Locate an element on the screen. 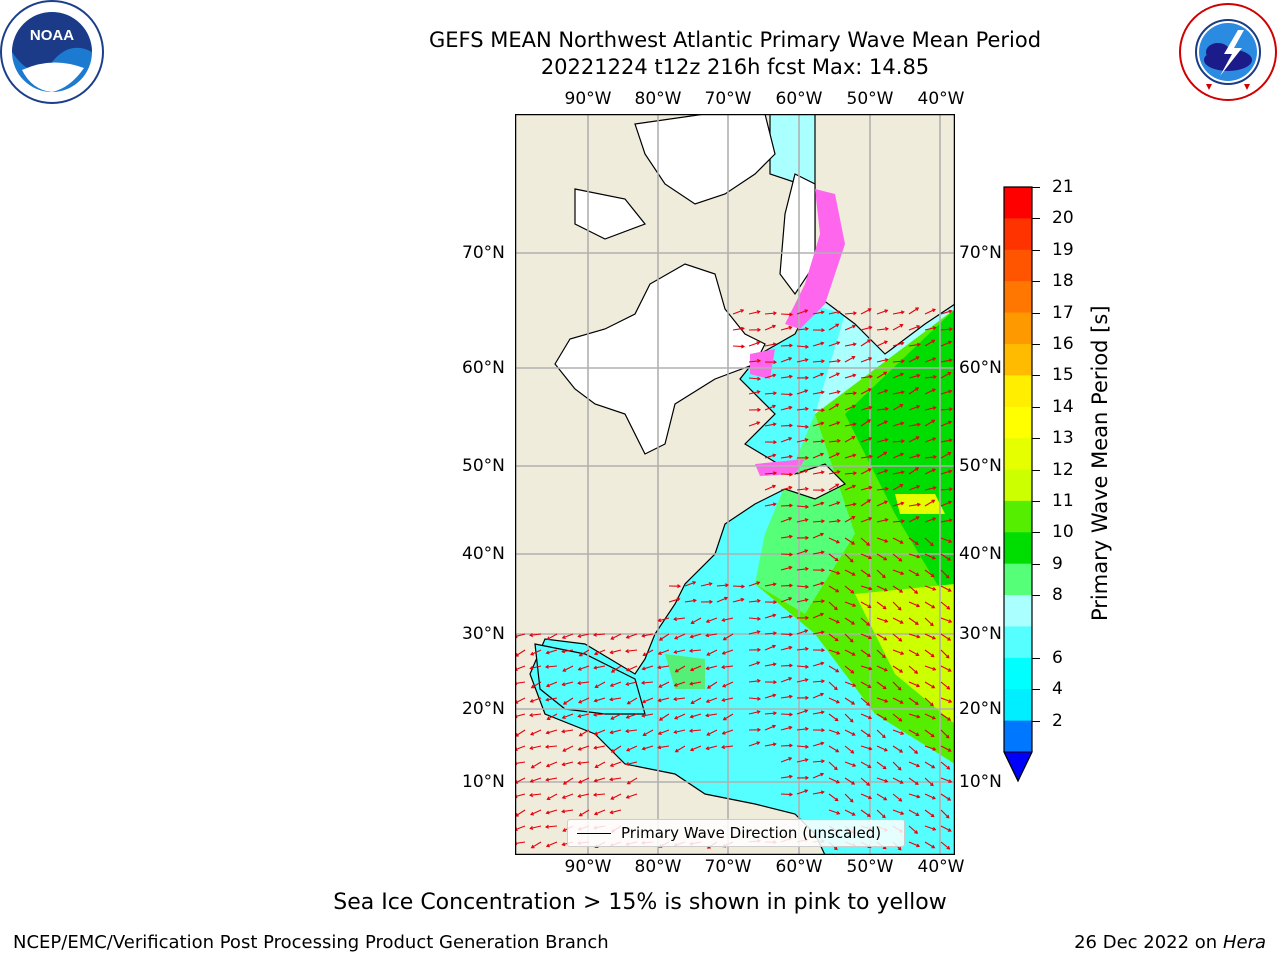  legend-label: Primary Wave Direction (unscaled) is located at coordinates (751, 833).